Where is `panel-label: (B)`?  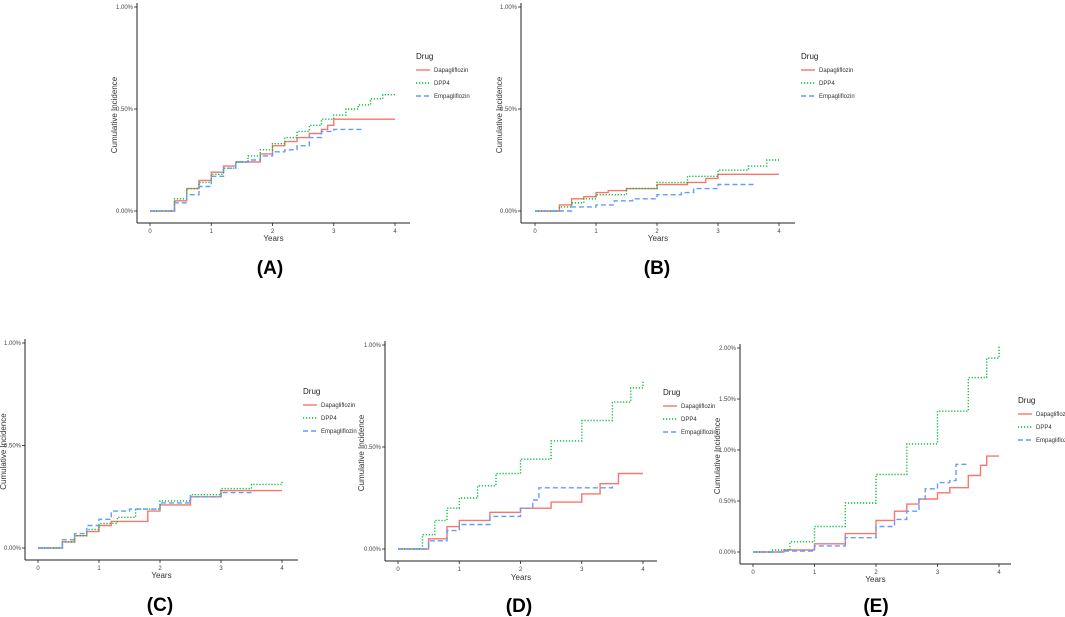 panel-label: (B) is located at coordinates (657, 268).